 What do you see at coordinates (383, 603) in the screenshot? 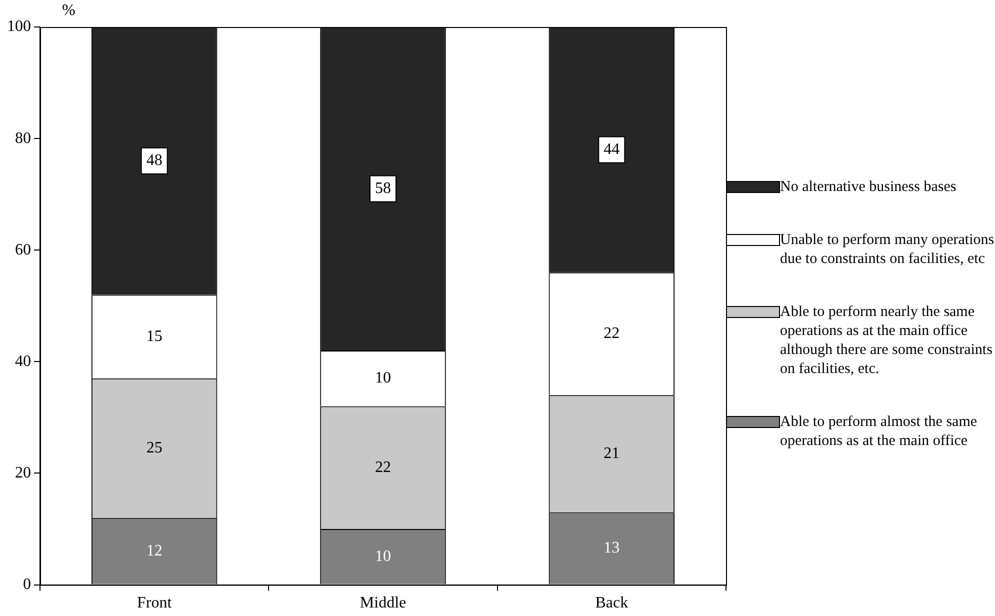
I see `x-tick-label: Middle` at bounding box center [383, 603].